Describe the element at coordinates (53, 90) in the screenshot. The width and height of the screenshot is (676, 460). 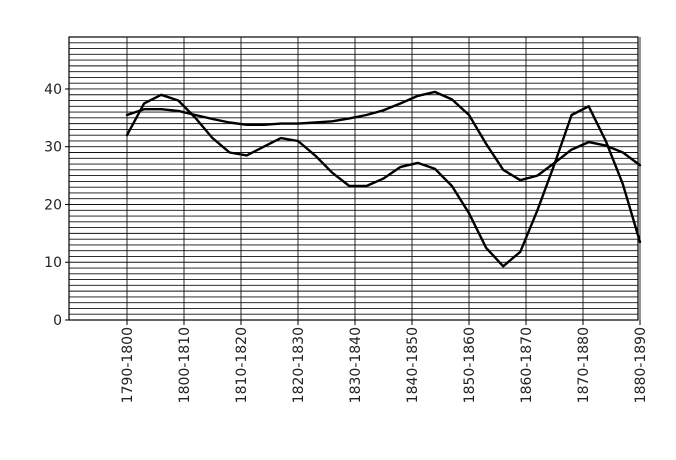
I see `y-tick-label: 40` at that location.